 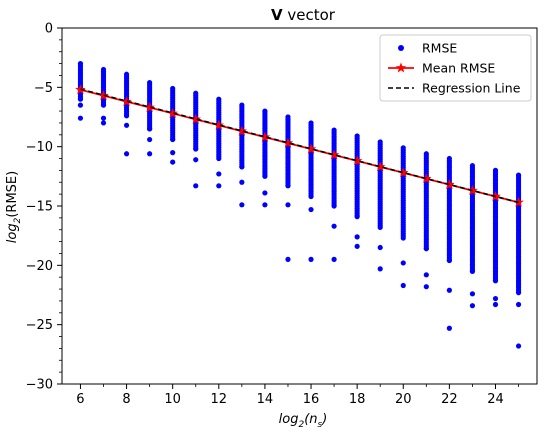 What do you see at coordinates (49, 29) in the screenshot?
I see `y-tick-label: 0` at bounding box center [49, 29].